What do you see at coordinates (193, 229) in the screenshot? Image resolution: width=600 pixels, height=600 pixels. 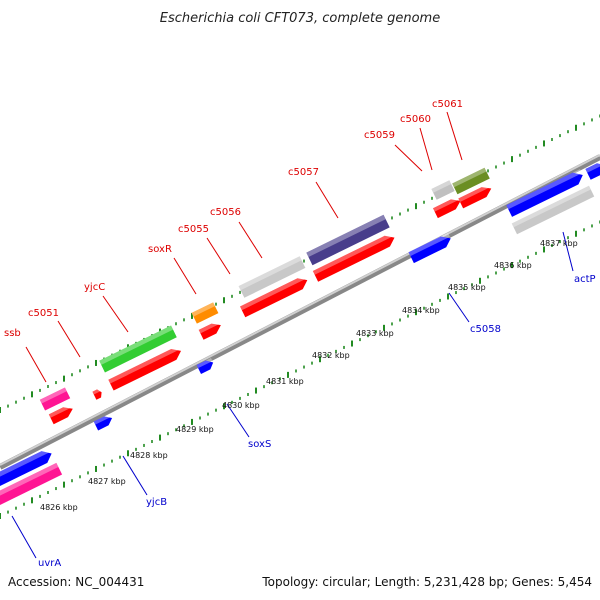 I see `c5055-label: c5055` at bounding box center [193, 229].